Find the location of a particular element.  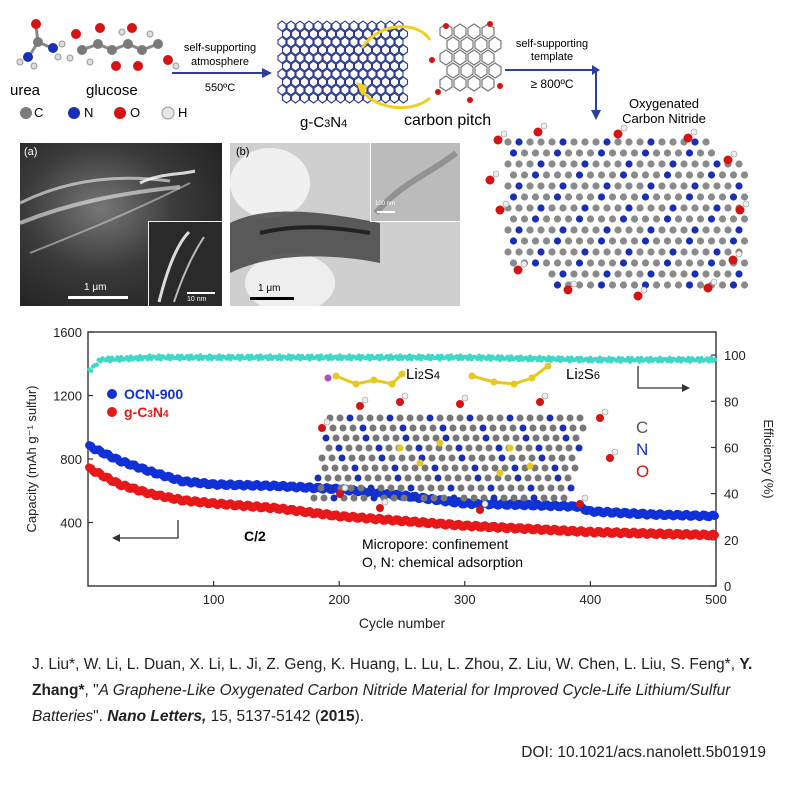

carbon-pitch-label: carbon pitch is located at coordinates (448, 120).